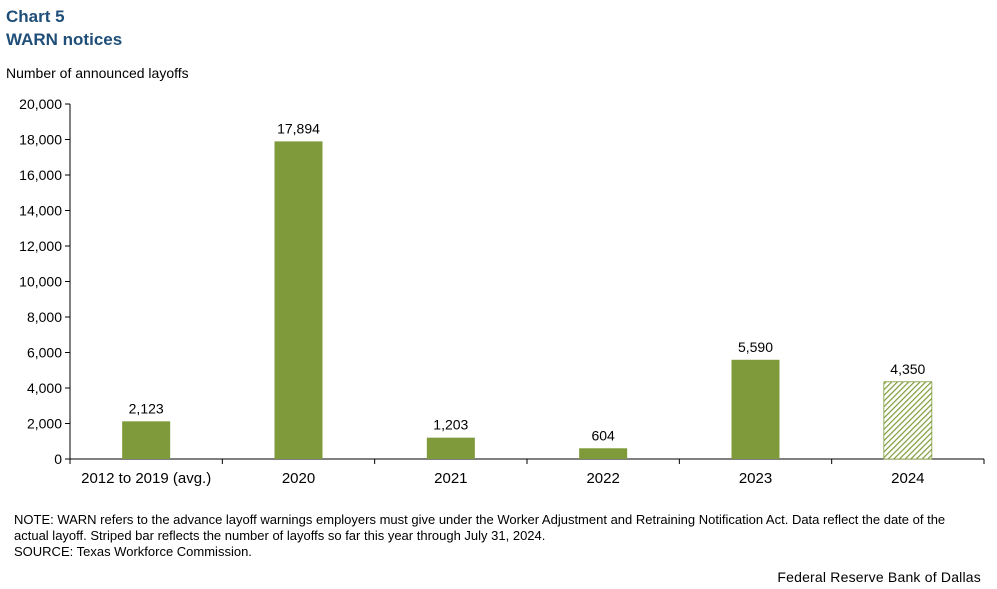  I want to click on bar-data-label: 1,203, so click(450, 425).